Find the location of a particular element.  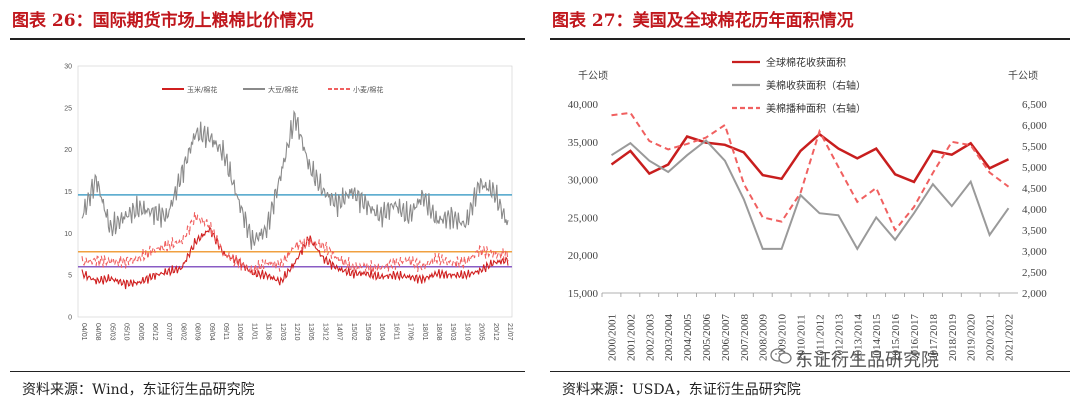

left-chart-title: 图表 26：国际期货市场上粮棉比价情况 is located at coordinates (163, 21).